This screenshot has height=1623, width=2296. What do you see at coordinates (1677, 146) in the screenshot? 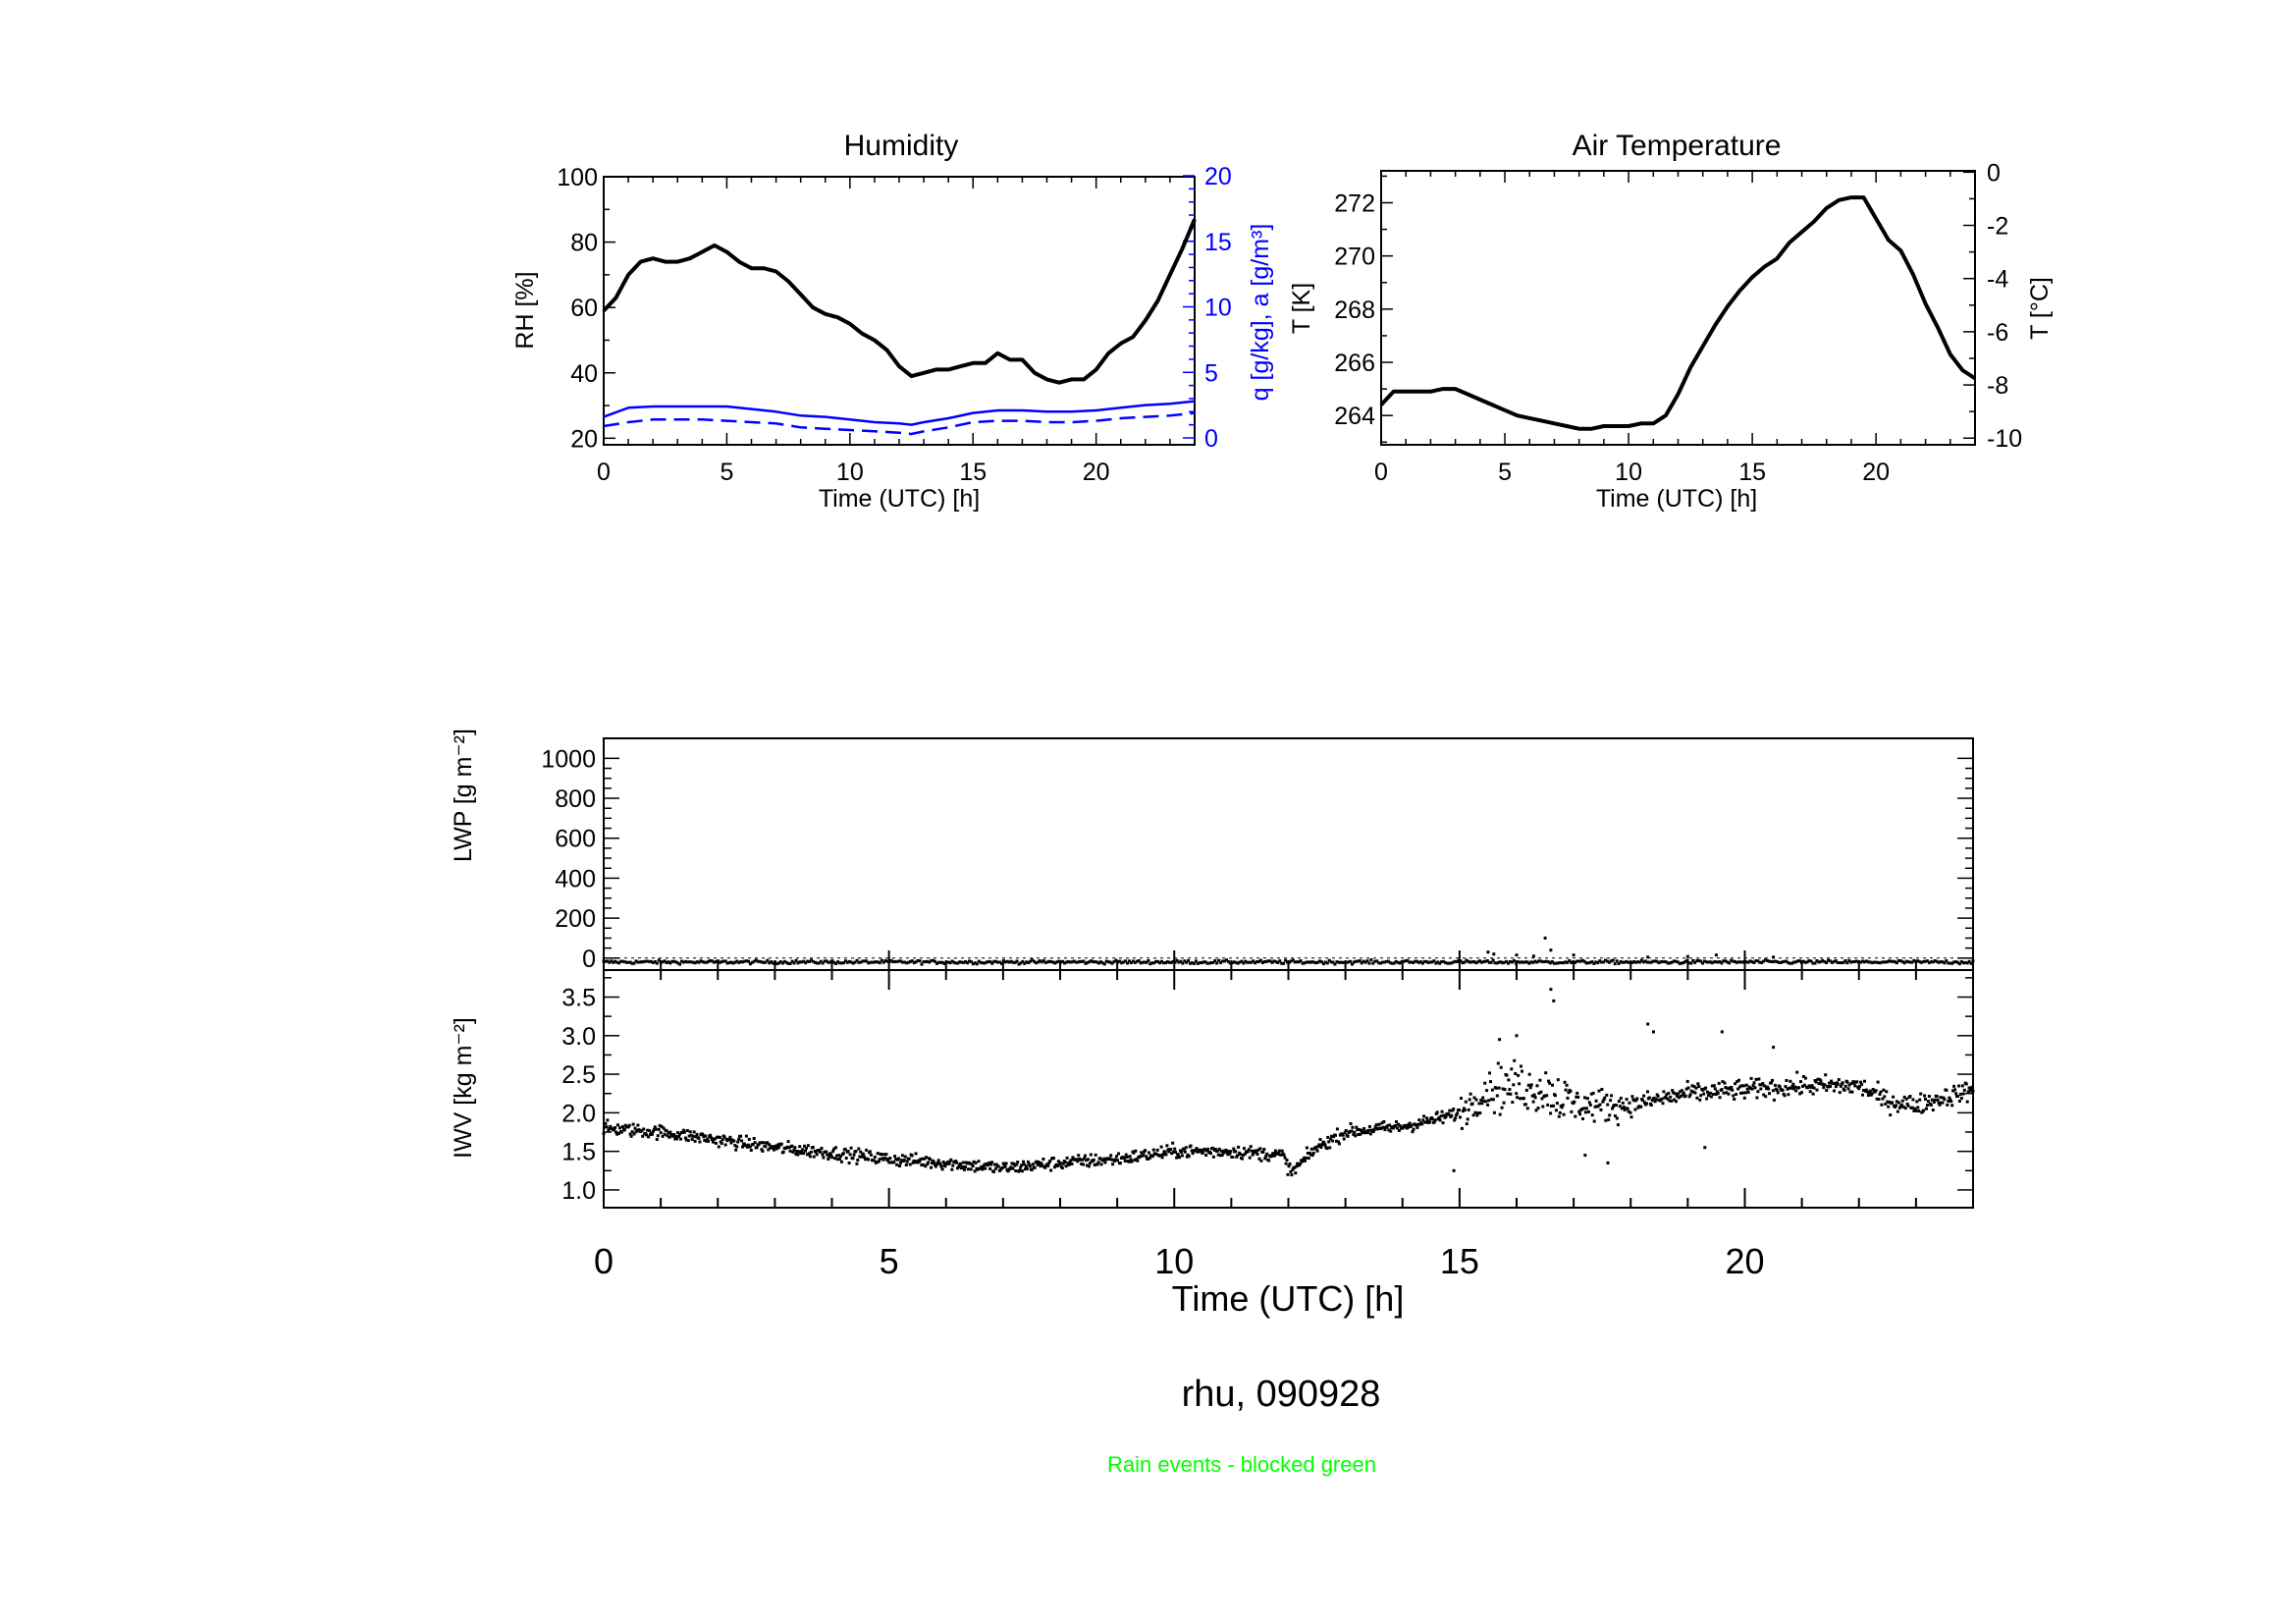
I see `temperature-title: Air Temperature` at bounding box center [1677, 146].